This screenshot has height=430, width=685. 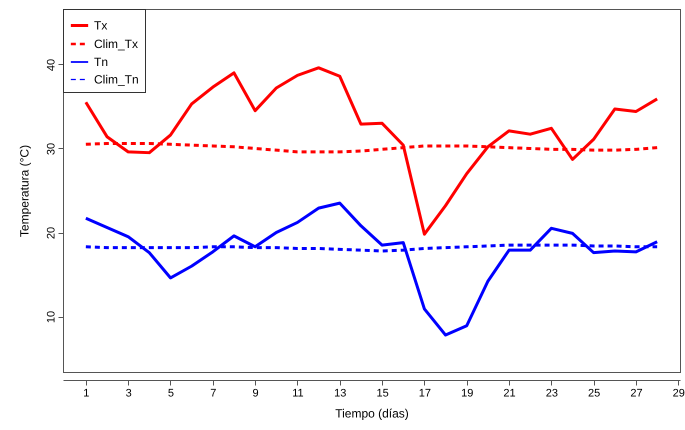 What do you see at coordinates (101, 62) in the screenshot?
I see `legend-label: Tn` at bounding box center [101, 62].